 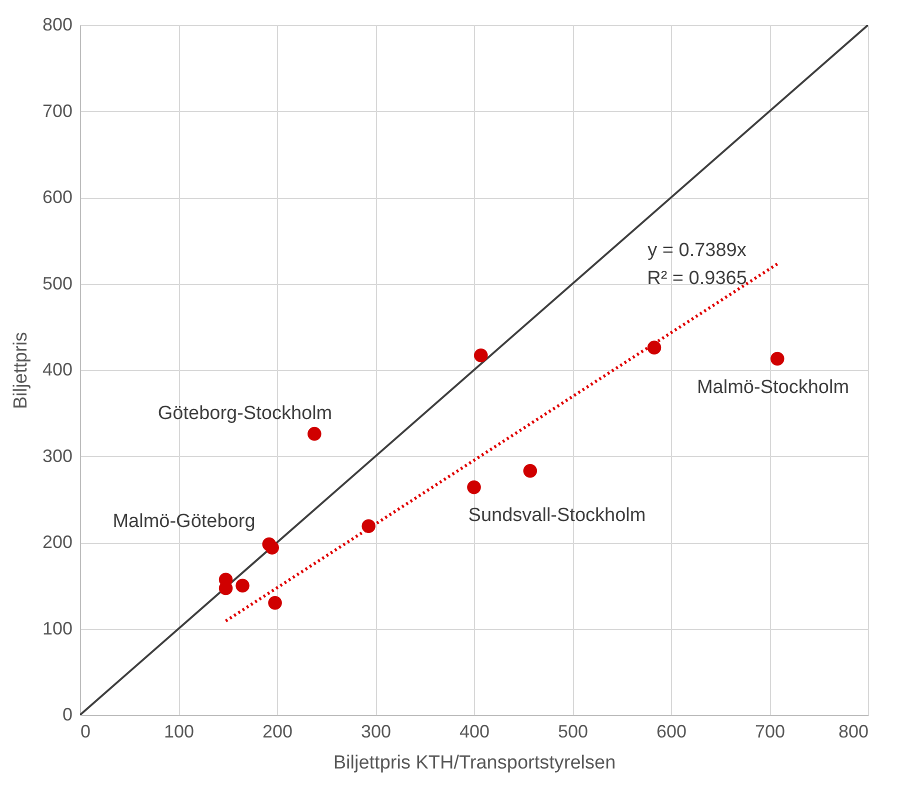 What do you see at coordinates (277, 732) in the screenshot?
I see `x-tick-label: 200` at bounding box center [277, 732].